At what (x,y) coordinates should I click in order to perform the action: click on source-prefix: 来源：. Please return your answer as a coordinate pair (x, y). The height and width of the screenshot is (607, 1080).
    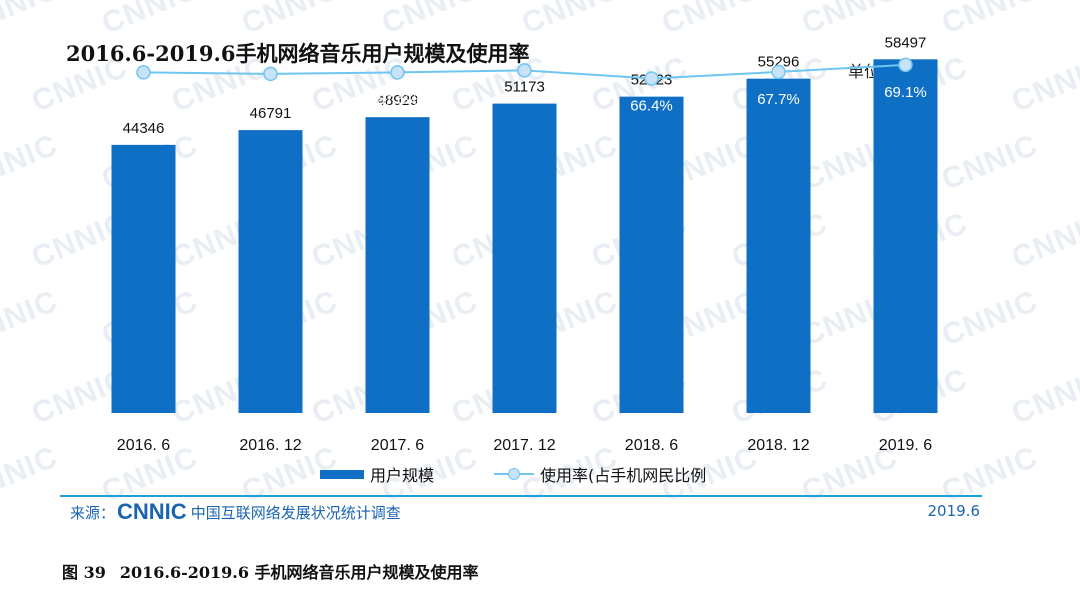
    Looking at the image, I should click on (93, 512).